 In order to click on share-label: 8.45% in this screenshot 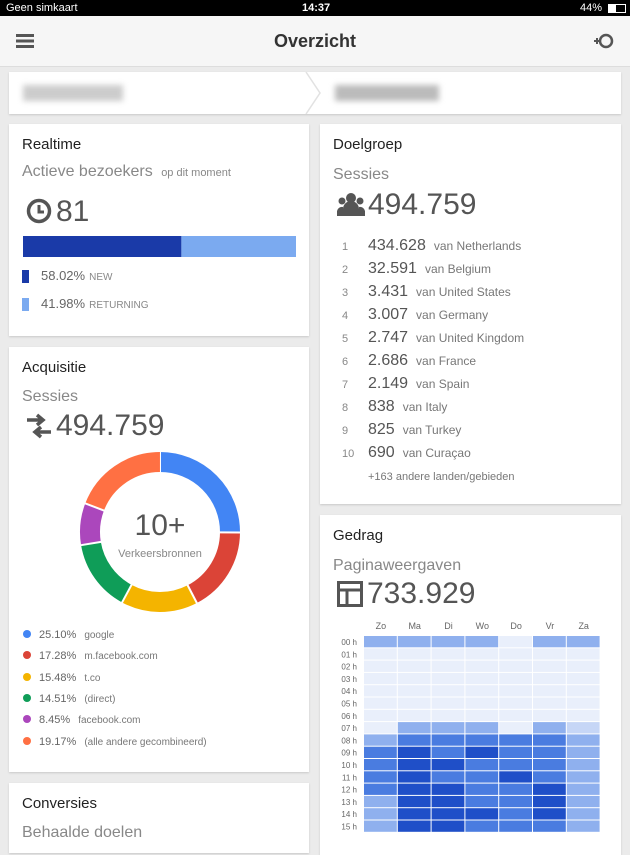, I will do `click(54, 720)`.